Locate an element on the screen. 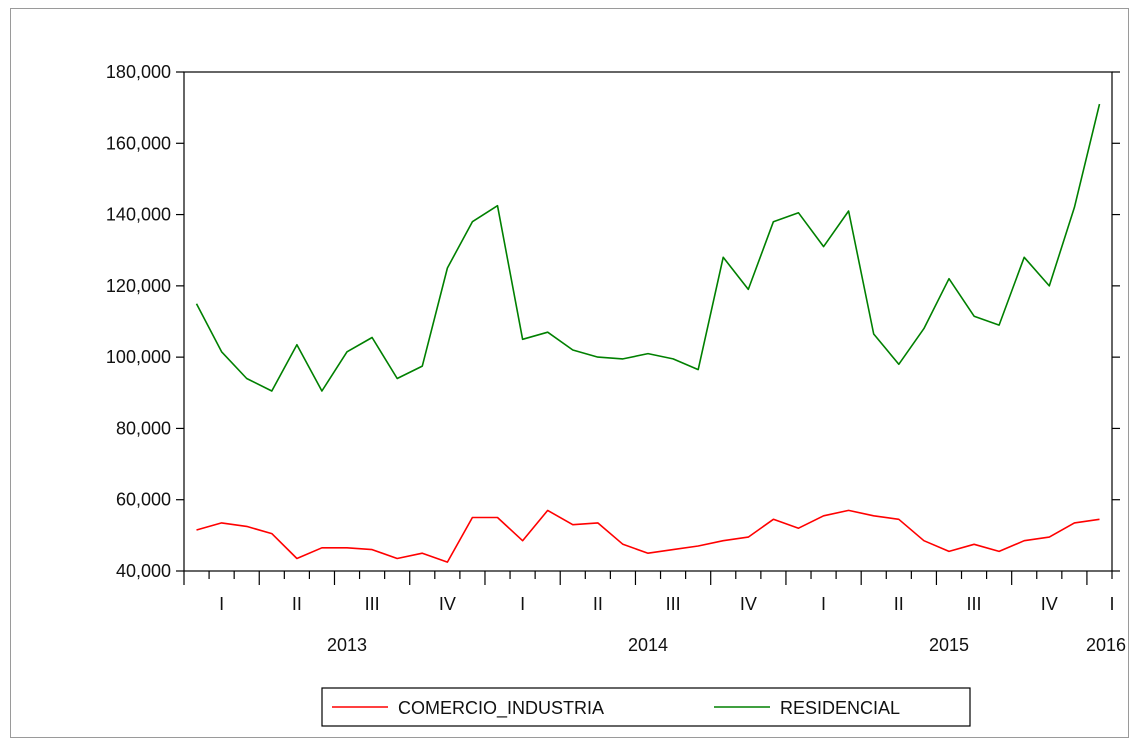 The image size is (1139, 746). y-tick-label: 160,000 is located at coordinates (138, 143).